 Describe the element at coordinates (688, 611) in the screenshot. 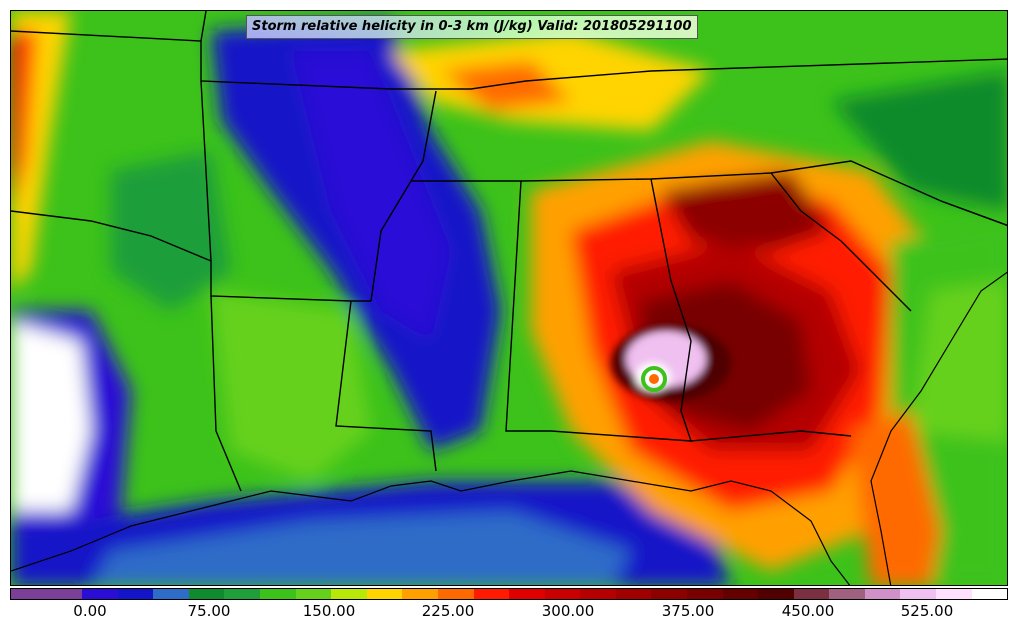

I see `colorbar-tick-label: 375.00` at that location.